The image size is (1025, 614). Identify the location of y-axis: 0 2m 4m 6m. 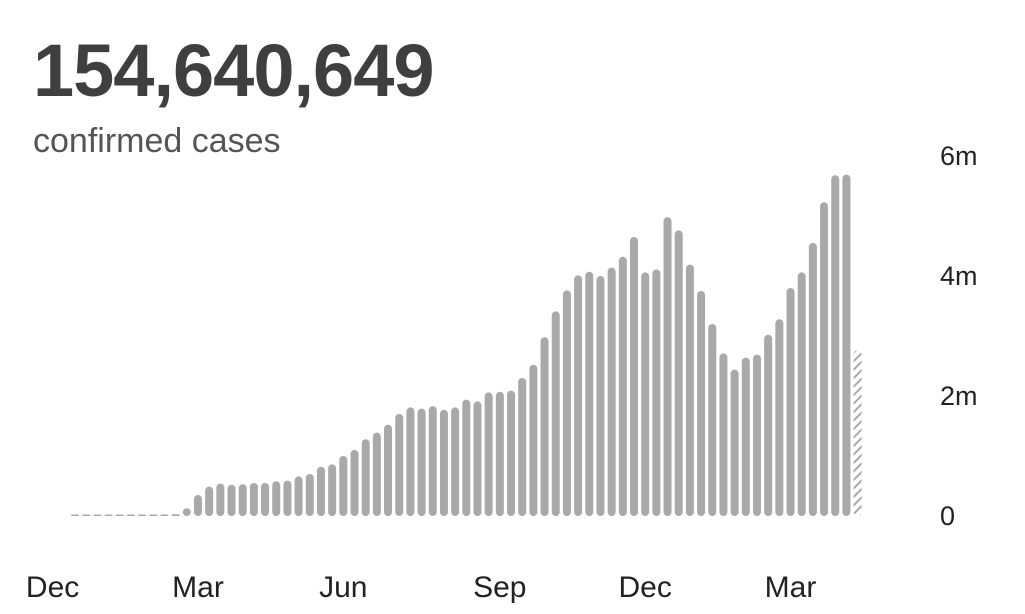
(959, 336).